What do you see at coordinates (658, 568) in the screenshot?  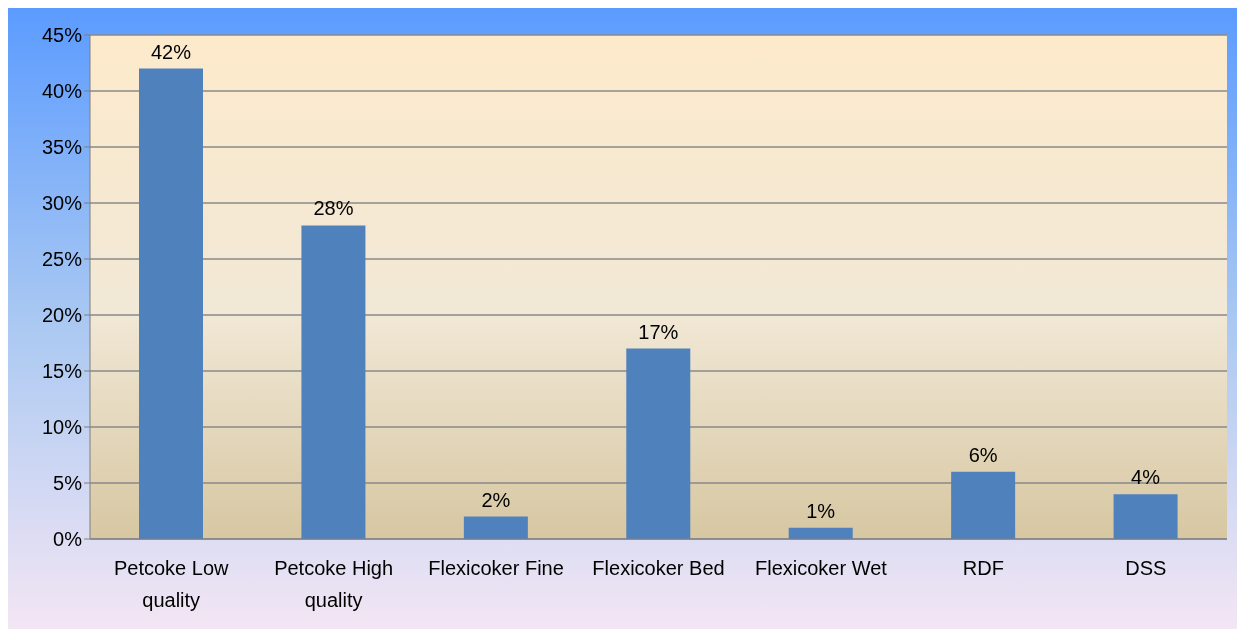 I see `x-tick-label: Flexicoker Bed` at bounding box center [658, 568].